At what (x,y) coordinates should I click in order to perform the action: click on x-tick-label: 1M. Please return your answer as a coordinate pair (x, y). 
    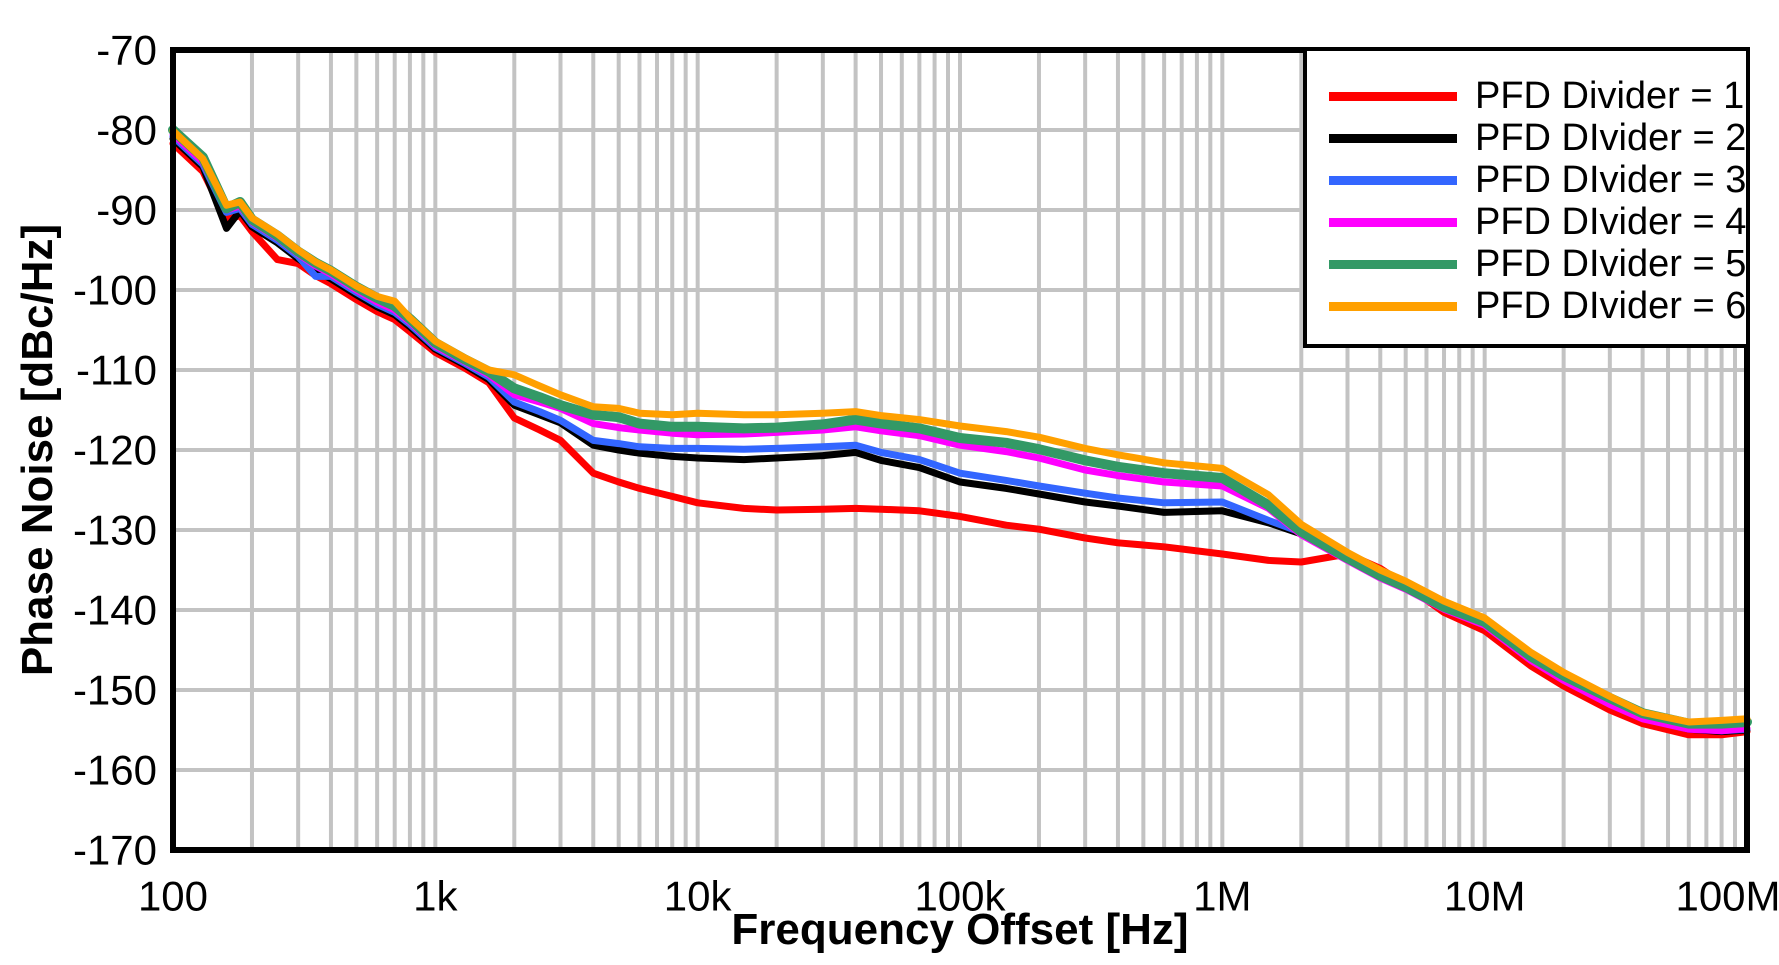
    Looking at the image, I should click on (1222, 896).